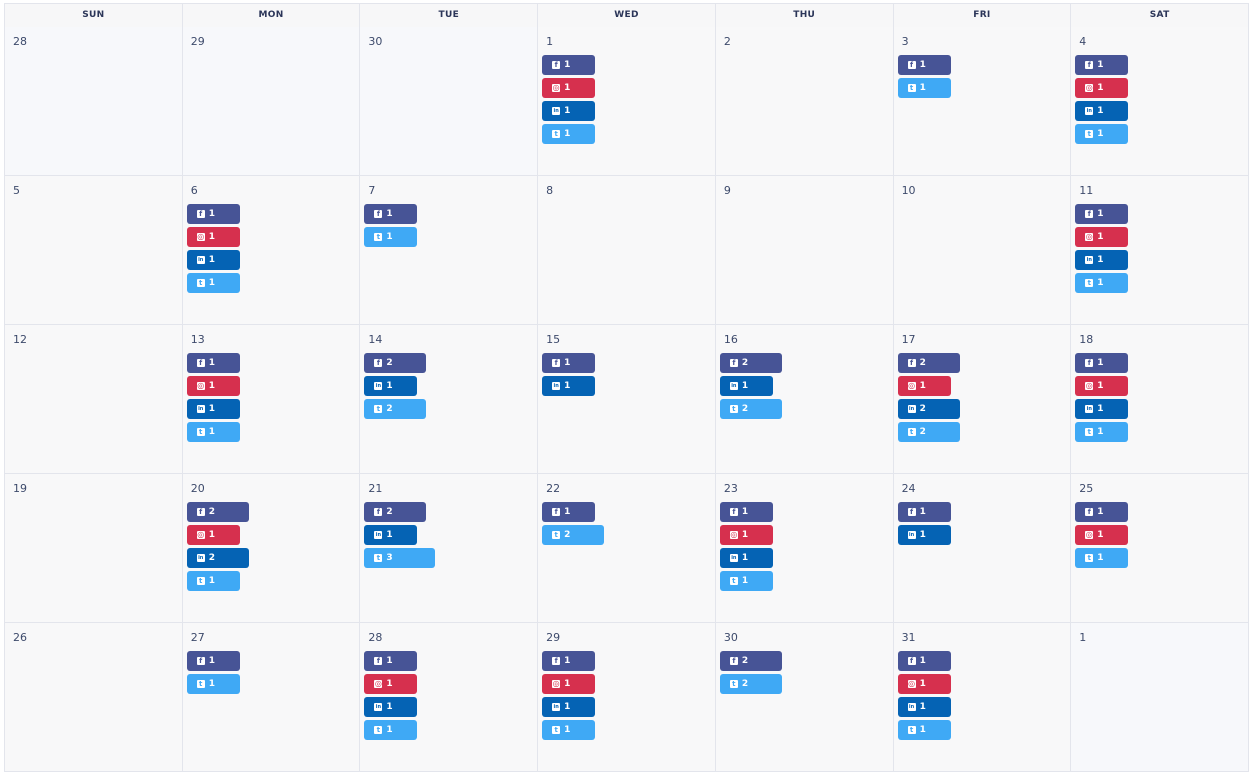 The height and width of the screenshot is (775, 1252). What do you see at coordinates (982, 548) in the screenshot?
I see `day-cell: 24 f 1 in 1` at bounding box center [982, 548].